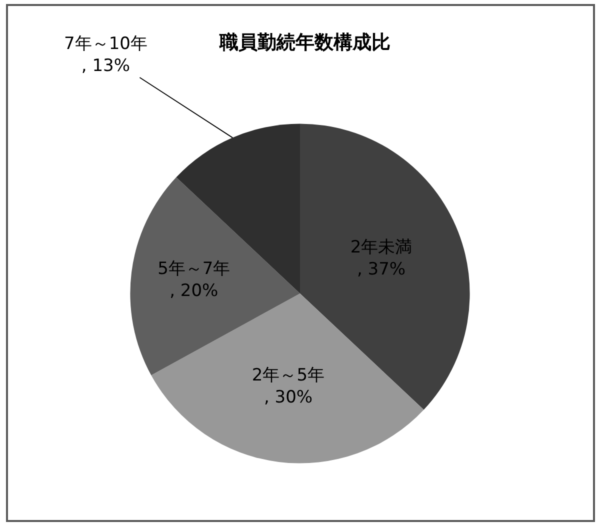 This screenshot has height=526, width=600. Describe the element at coordinates (288, 376) in the screenshot. I see `slice-label: 2年～5年` at that location.